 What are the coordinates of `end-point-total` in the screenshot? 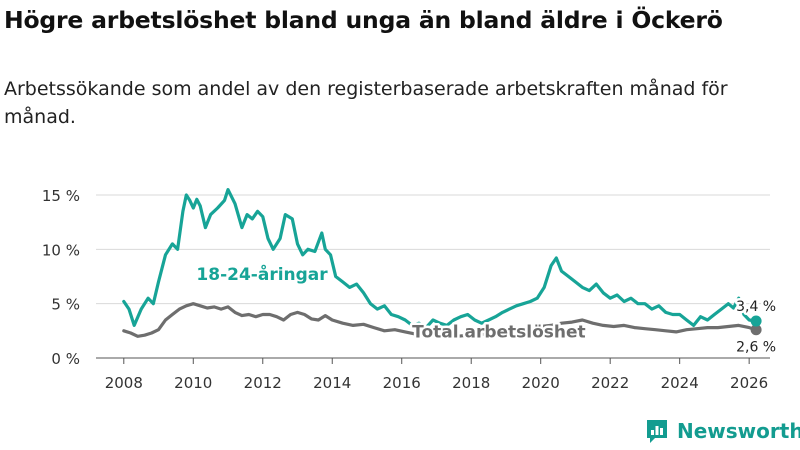 It's located at (756, 330).